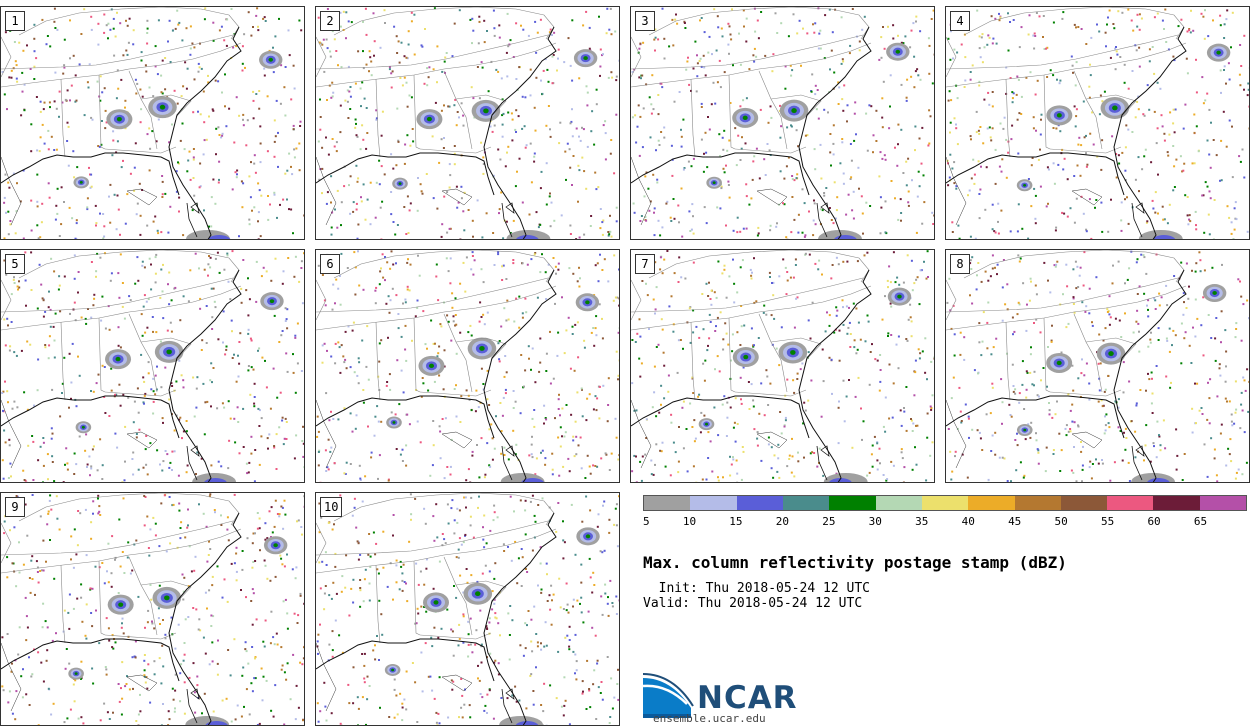 Image resolution: width=1260 pixels, height=728 pixels. I want to click on postage-stamp-panel: 9, so click(152, 609).